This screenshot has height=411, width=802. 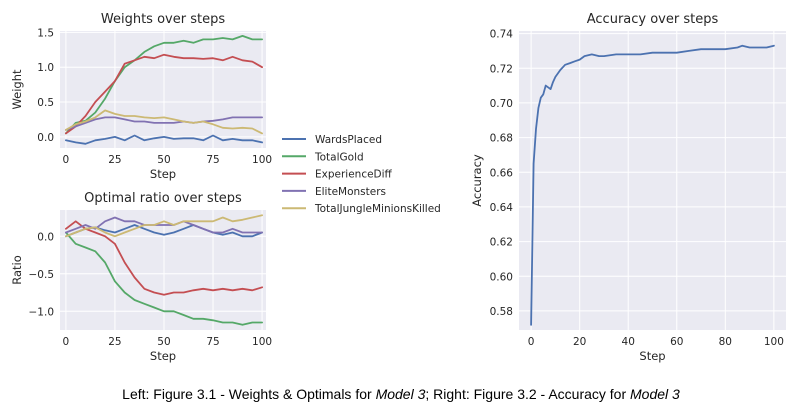 I want to click on y-tick-label: −1.0, so click(x=42, y=312).